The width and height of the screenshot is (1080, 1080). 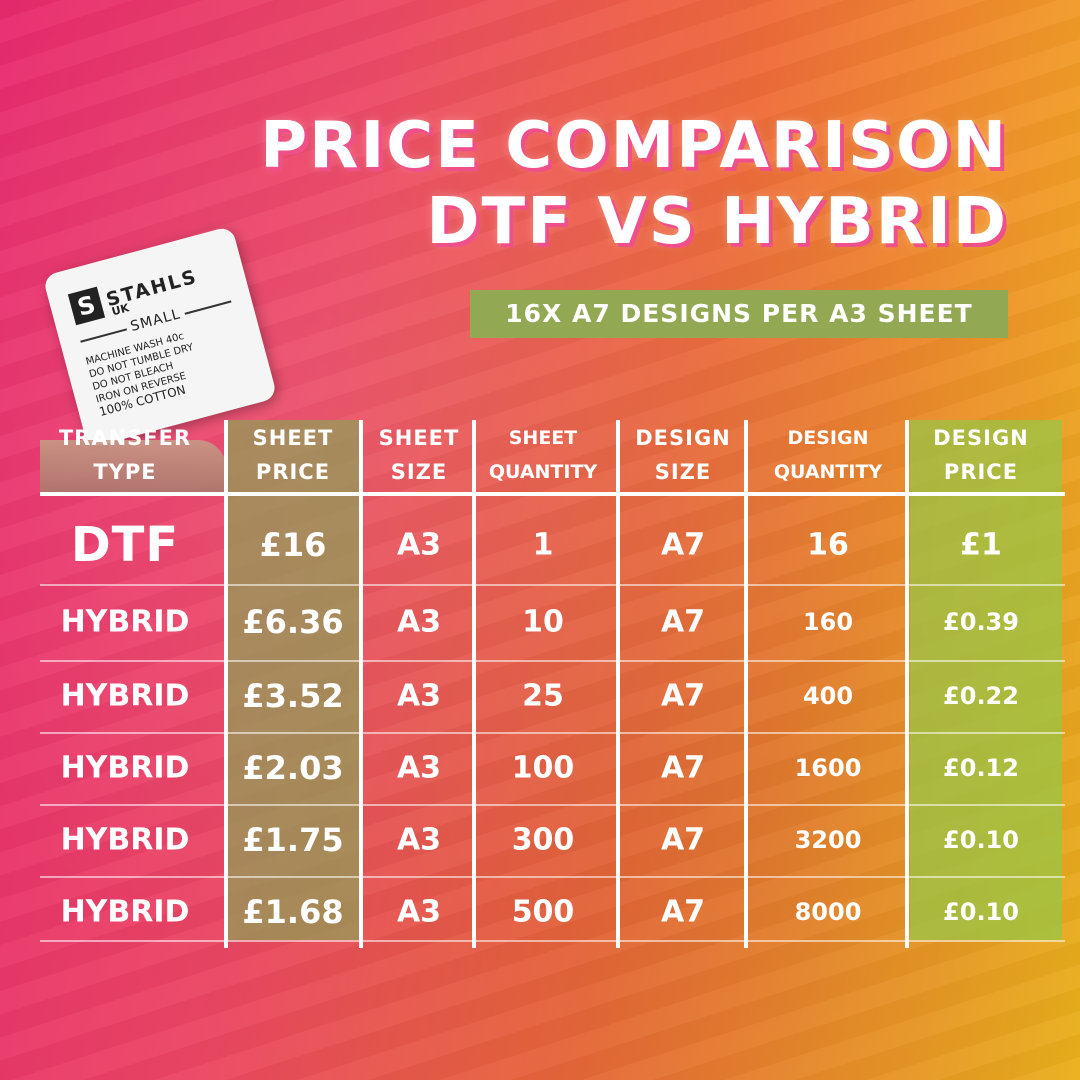 What do you see at coordinates (543, 622) in the screenshot?
I see `cell-sheet-quantity: 10` at bounding box center [543, 622].